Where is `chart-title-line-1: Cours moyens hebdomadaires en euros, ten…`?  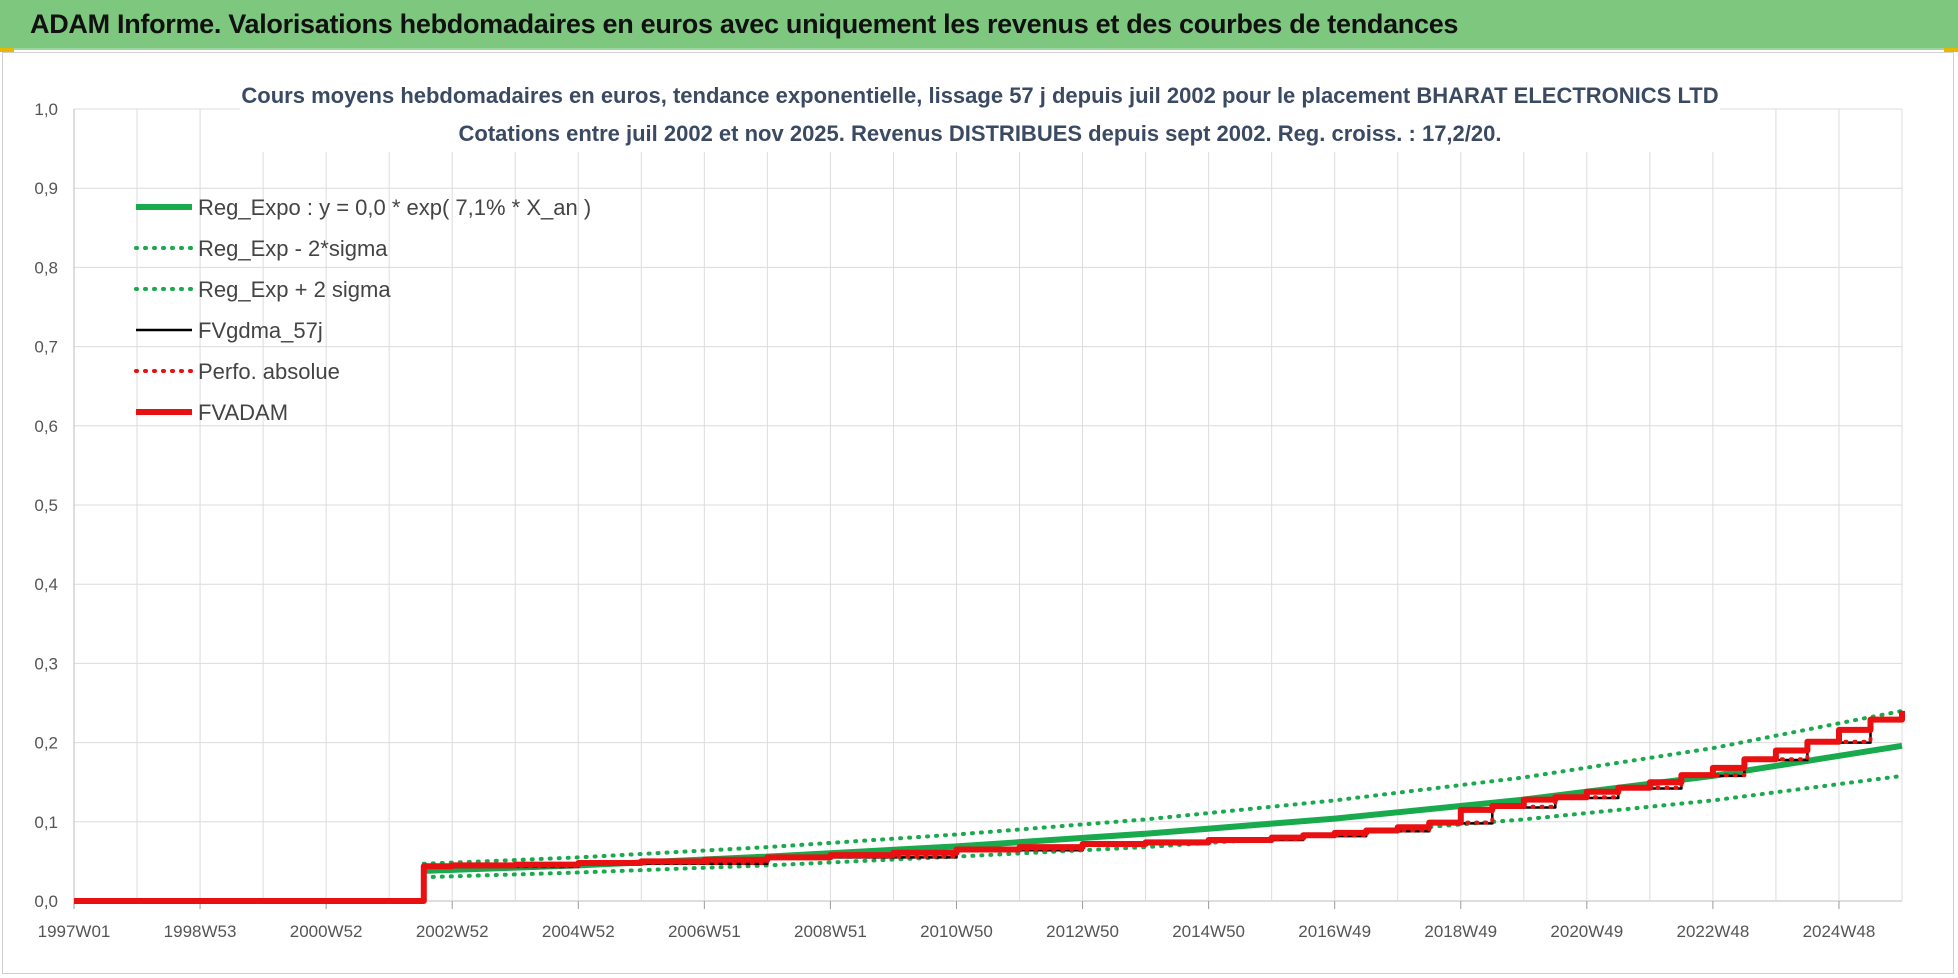 chart-title-line-1: Cours moyens hebdomadaires en euros, ten… is located at coordinates (979, 95).